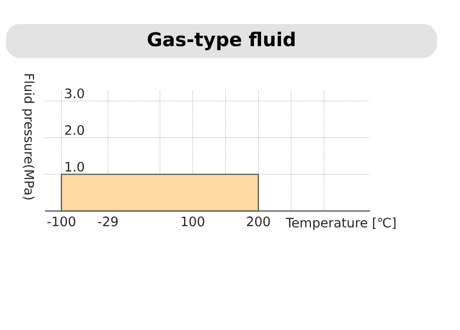 The width and height of the screenshot is (460, 330). What do you see at coordinates (221, 41) in the screenshot?
I see `chart-title: Gas-type fluid` at bounding box center [221, 41].